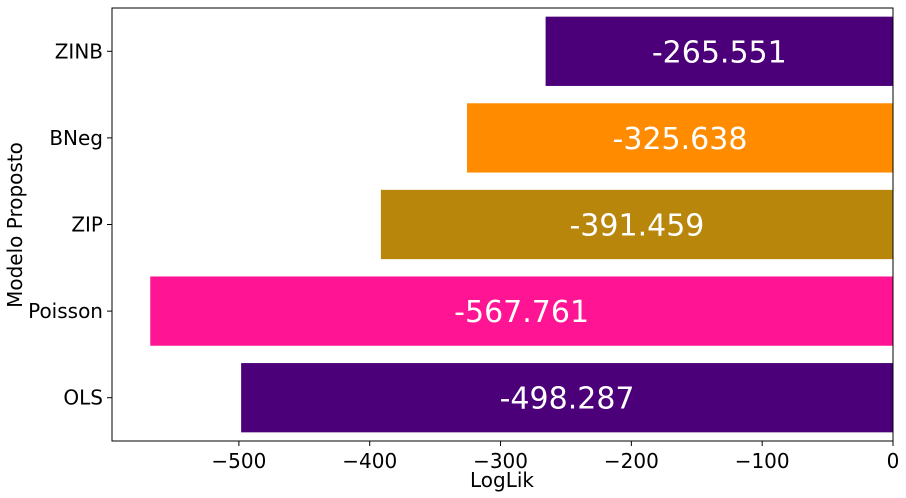 This screenshot has height=498, width=906. Describe the element at coordinates (502, 480) in the screenshot. I see `x-axis-label: LogLik` at that location.